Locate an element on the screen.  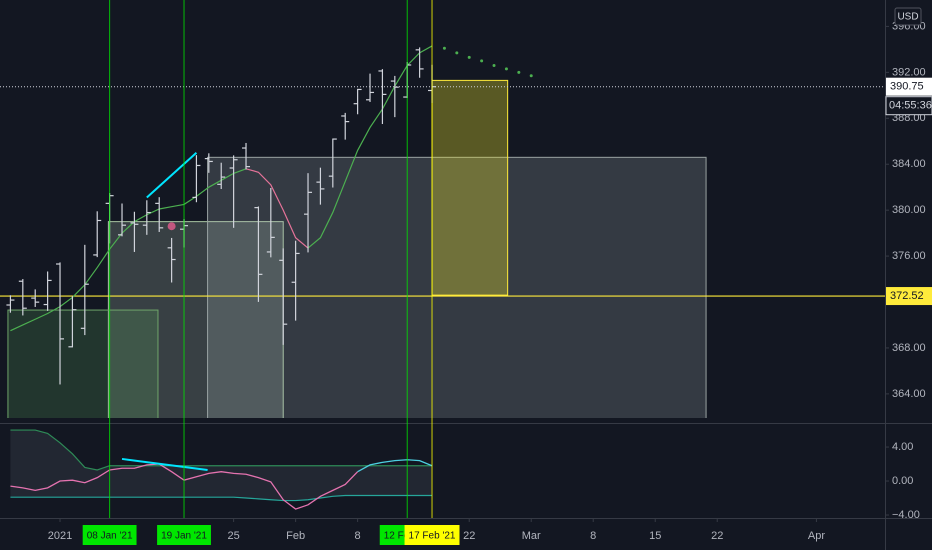
ma-line is located at coordinates (277, 208).